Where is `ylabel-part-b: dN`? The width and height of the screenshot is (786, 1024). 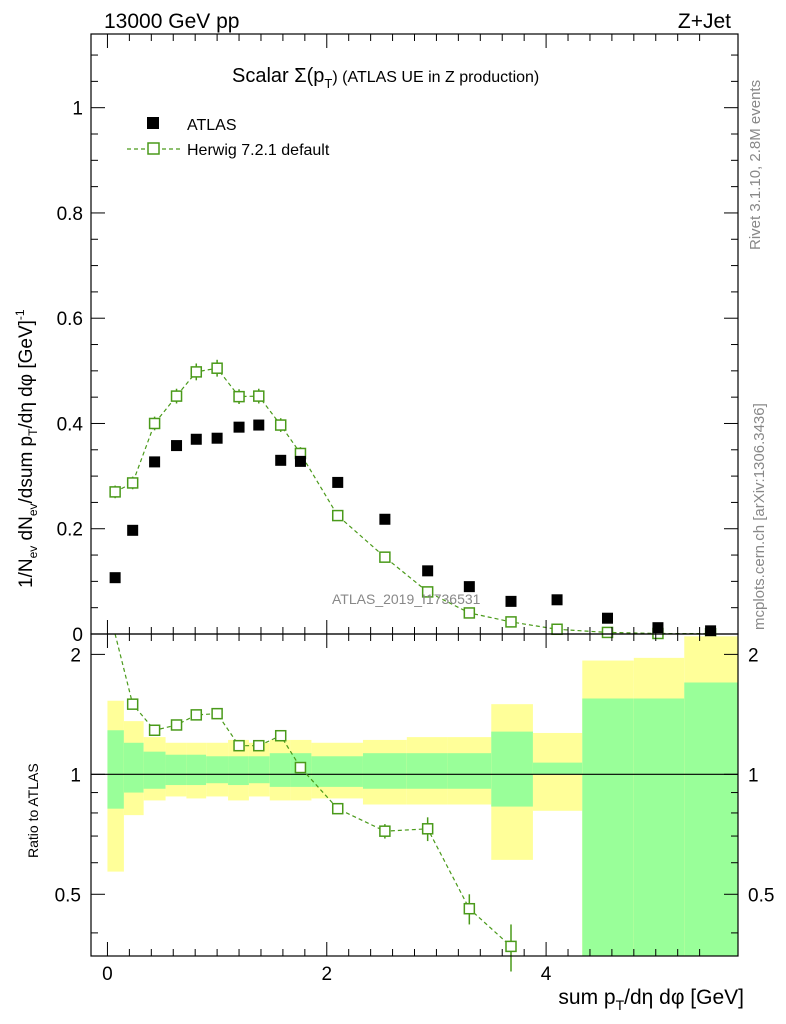
ylabel-part-b: dN is located at coordinates (26, 531).